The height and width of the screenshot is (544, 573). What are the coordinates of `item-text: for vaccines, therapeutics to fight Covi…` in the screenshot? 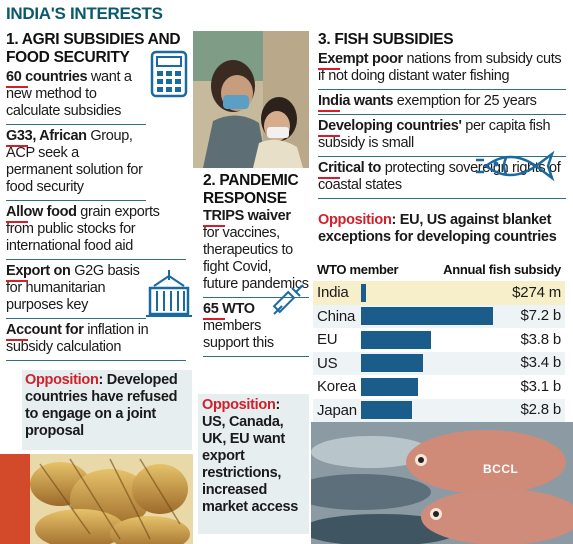 It's located at (256, 258).